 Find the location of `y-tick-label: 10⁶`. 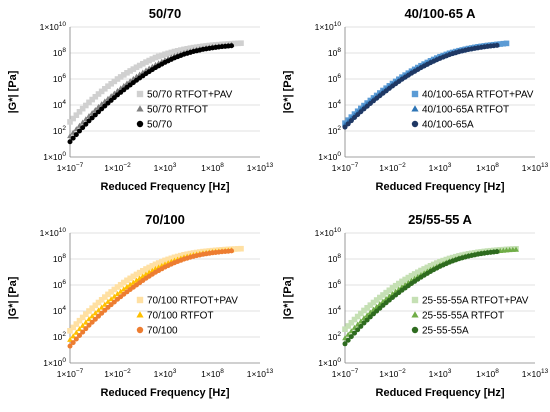

y-tick-label: 10⁶ is located at coordinates (334, 284).